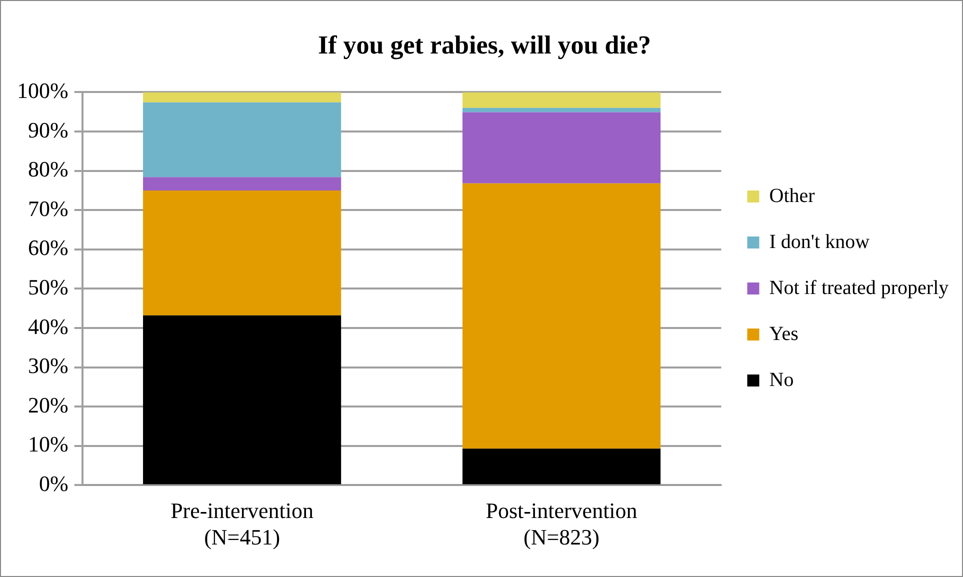 The height and width of the screenshot is (577, 963). Describe the element at coordinates (819, 241) in the screenshot. I see `legend-label: I don't know` at that location.